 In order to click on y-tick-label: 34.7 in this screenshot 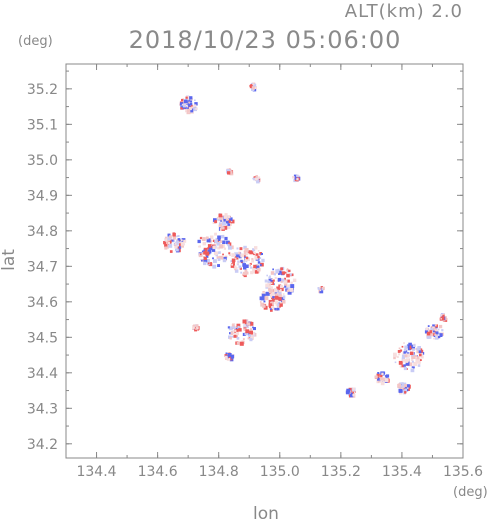, I will do `click(42, 267)`.